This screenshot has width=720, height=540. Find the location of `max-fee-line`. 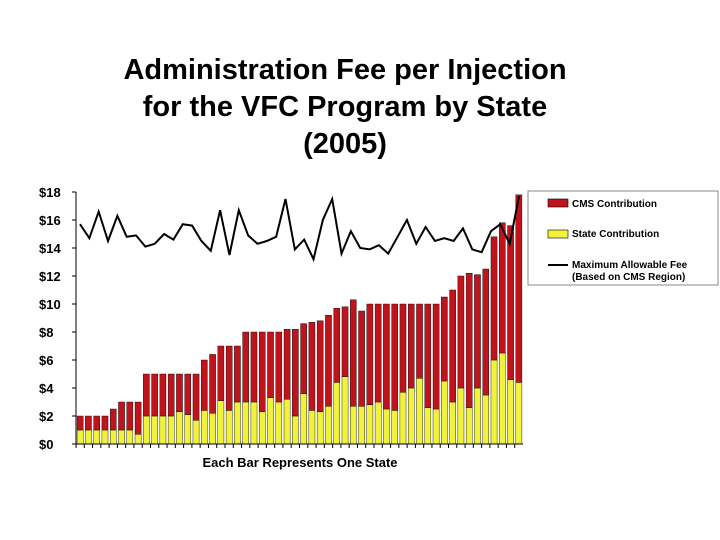

max-fee-line is located at coordinates (299, 229).